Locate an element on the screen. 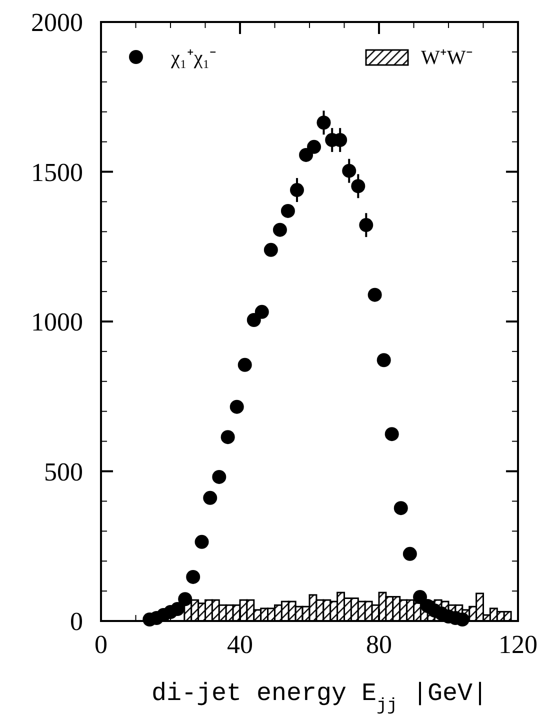 Image resolution: width=547 pixels, height=719 pixels. y-tick-label: 1500 is located at coordinates (57, 172).